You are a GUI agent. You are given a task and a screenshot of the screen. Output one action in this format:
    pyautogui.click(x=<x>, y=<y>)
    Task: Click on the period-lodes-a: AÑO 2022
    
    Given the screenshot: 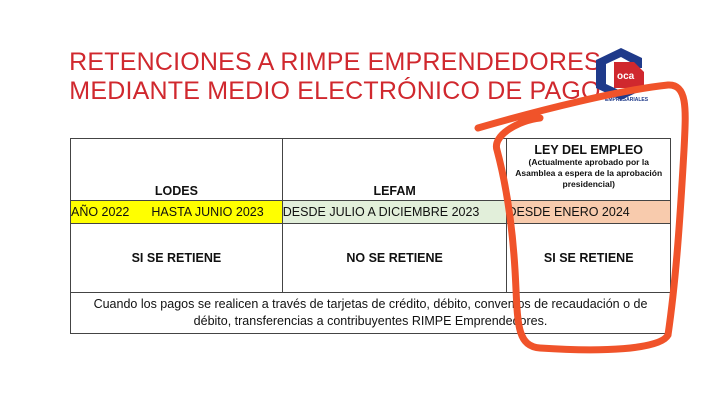 What is the action you would take?
    pyautogui.click(x=100, y=212)
    